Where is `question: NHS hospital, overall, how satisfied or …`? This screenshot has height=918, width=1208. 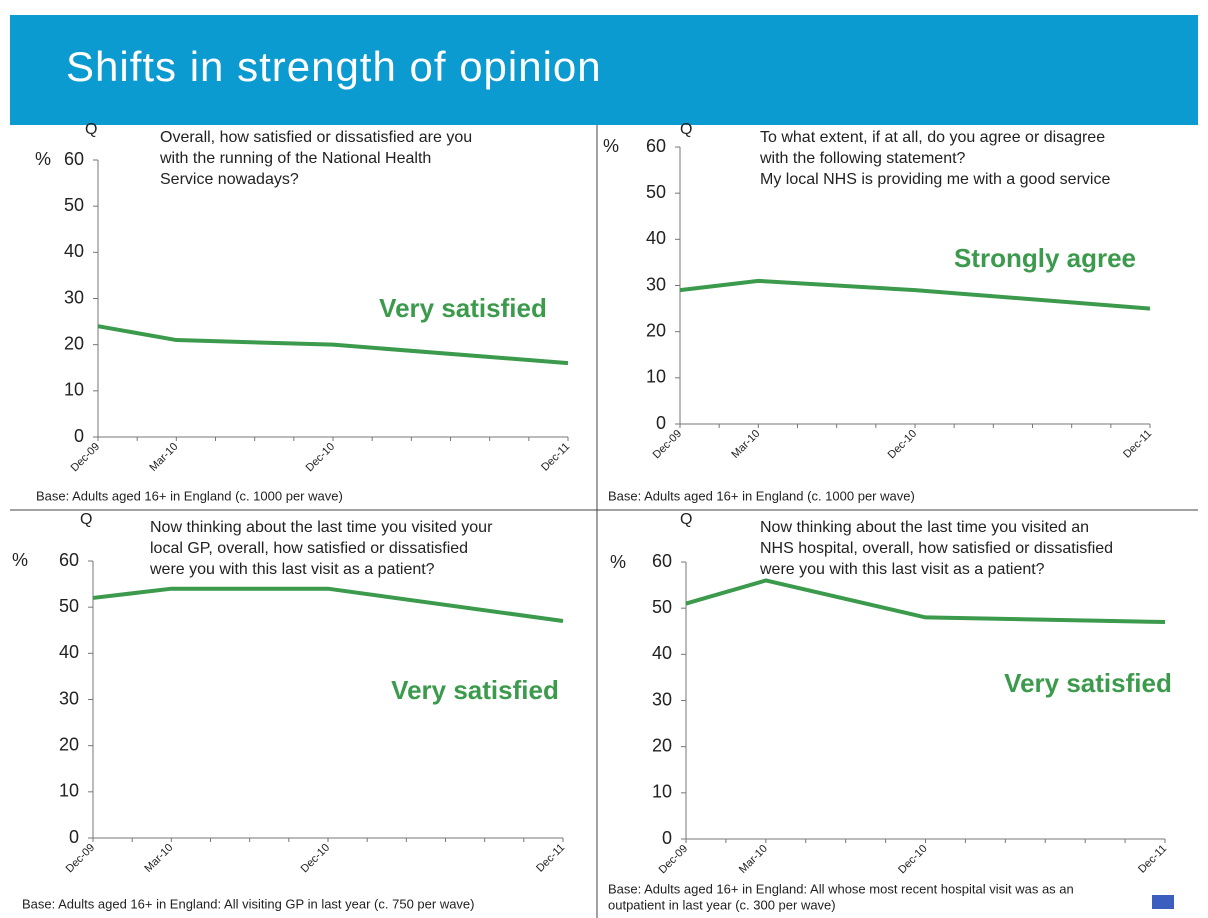 question: NHS hospital, overall, how satisfied or … is located at coordinates (936, 548).